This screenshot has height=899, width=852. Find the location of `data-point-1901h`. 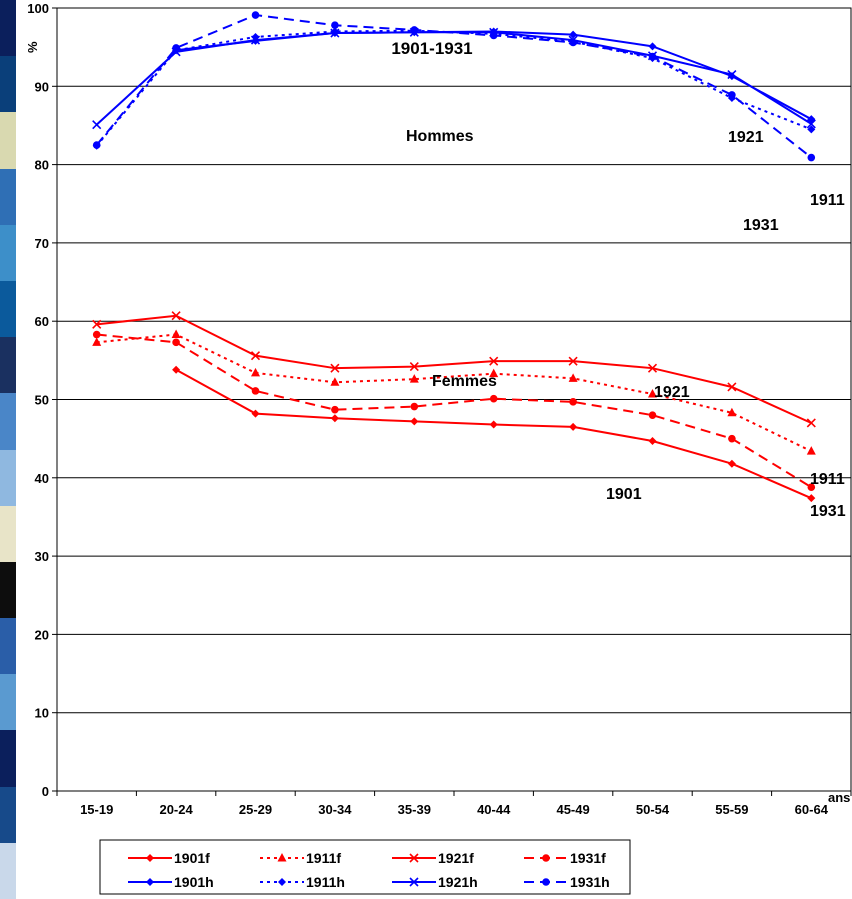

data-point-1901h is located at coordinates (652, 46).